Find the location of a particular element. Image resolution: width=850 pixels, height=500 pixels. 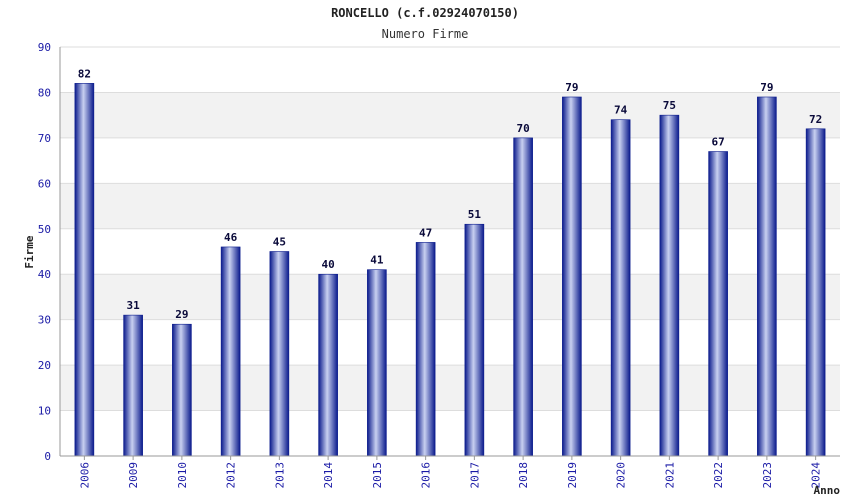

y-tick-label: 40 is located at coordinates (44, 274).